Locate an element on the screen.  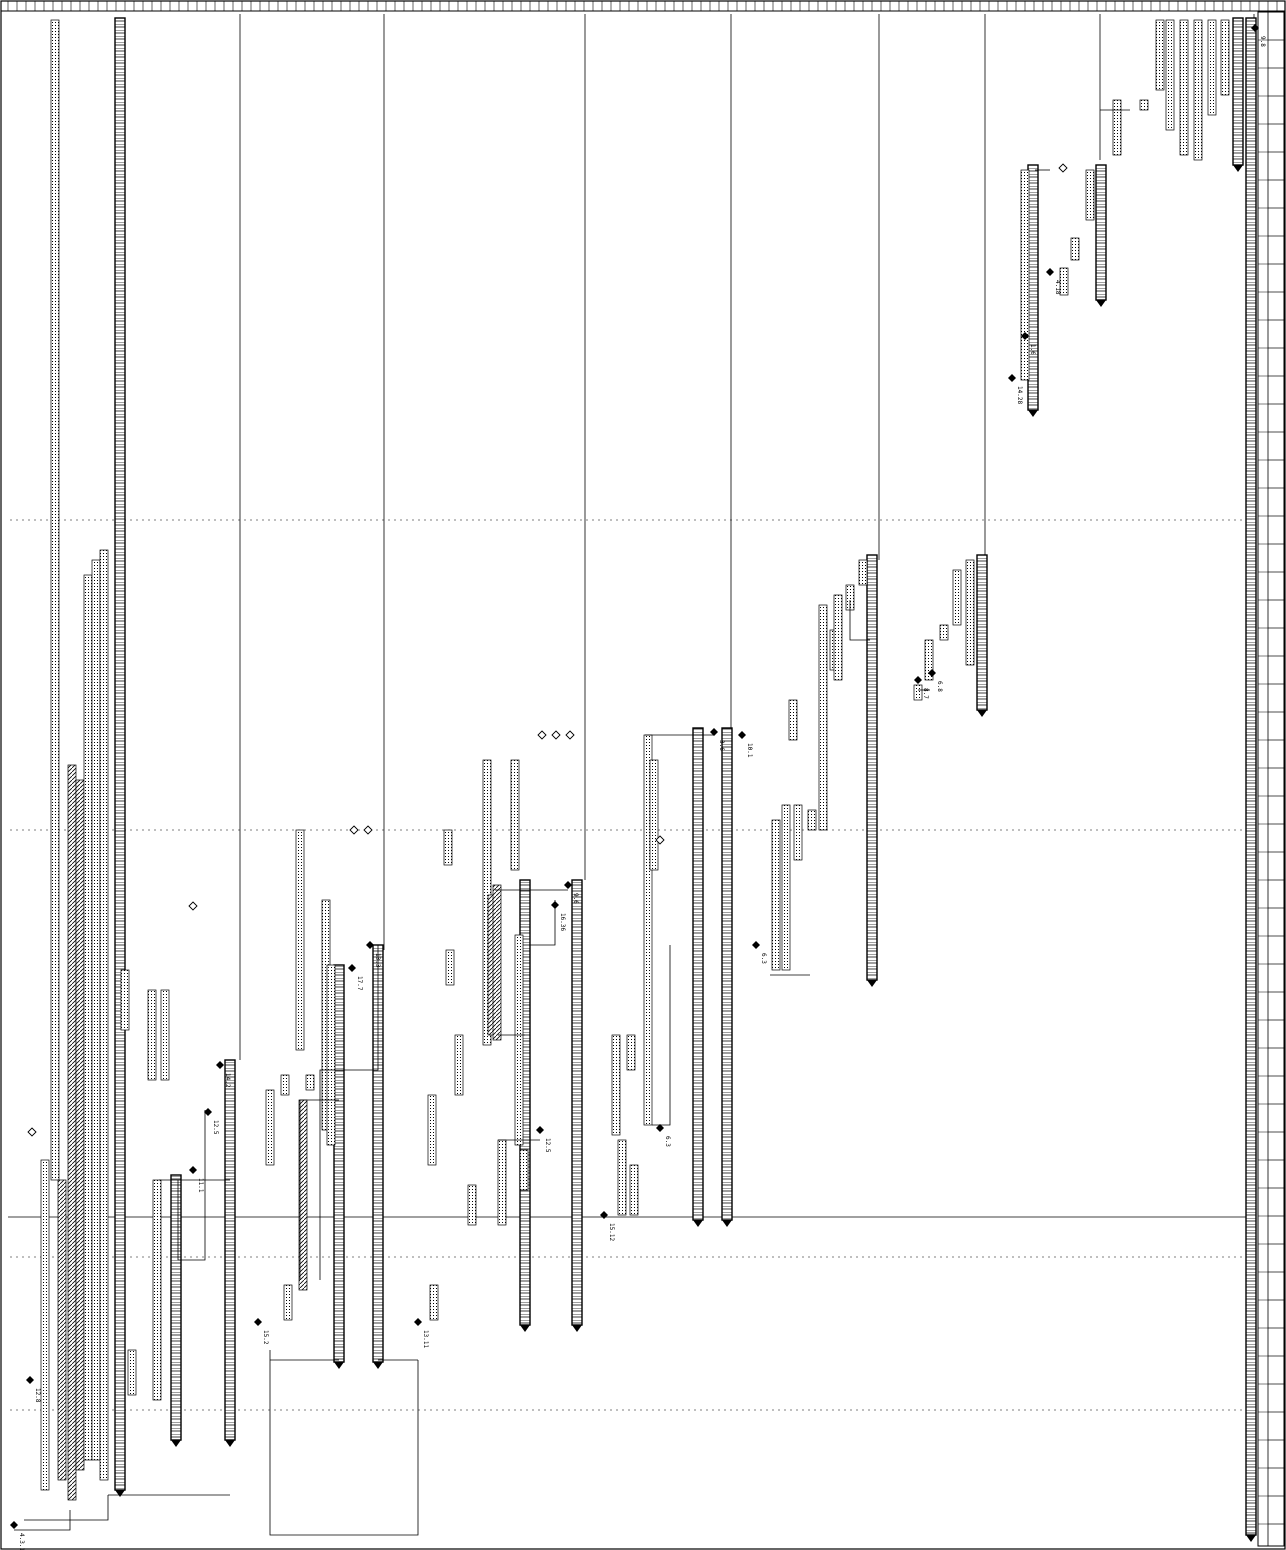
milestone-label: 9.6 is located at coordinates (575, 898).